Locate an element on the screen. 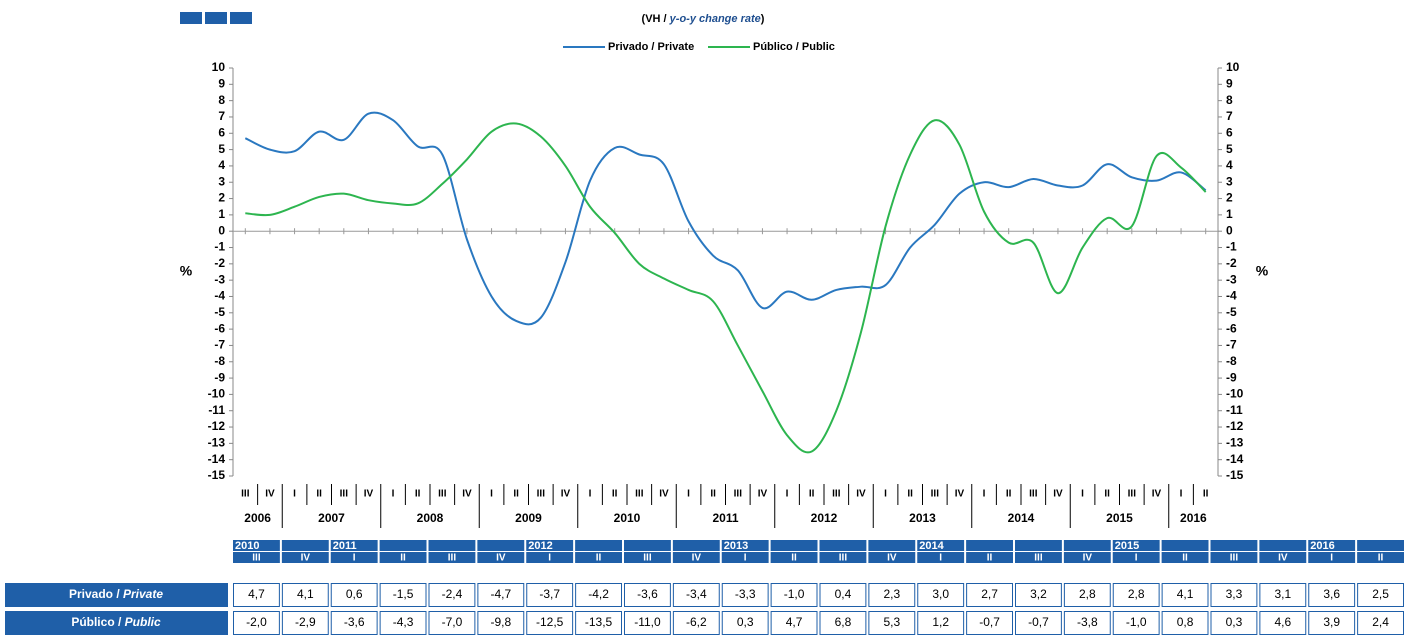  y-tick-label: -13 is located at coordinates (217, 443).